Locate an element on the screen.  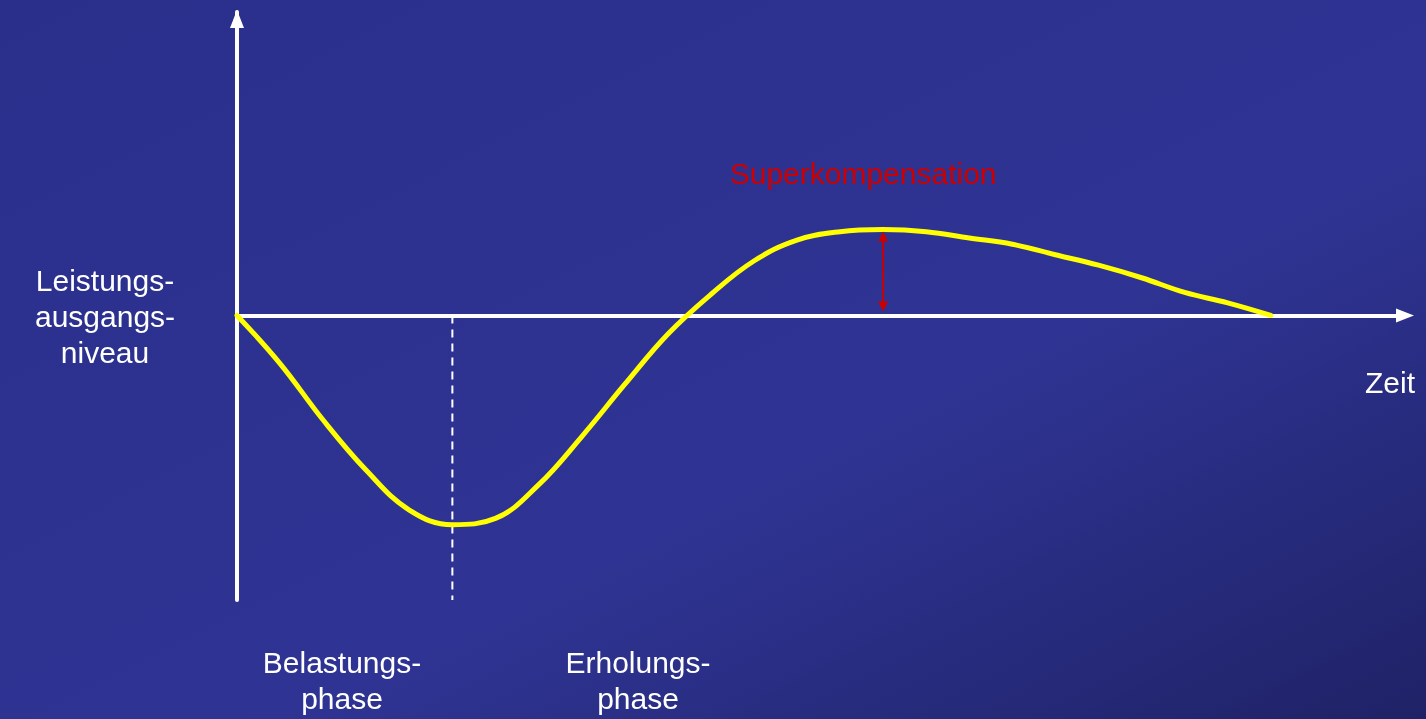
text: Belastungs- phase is located at coordinates (342, 680).